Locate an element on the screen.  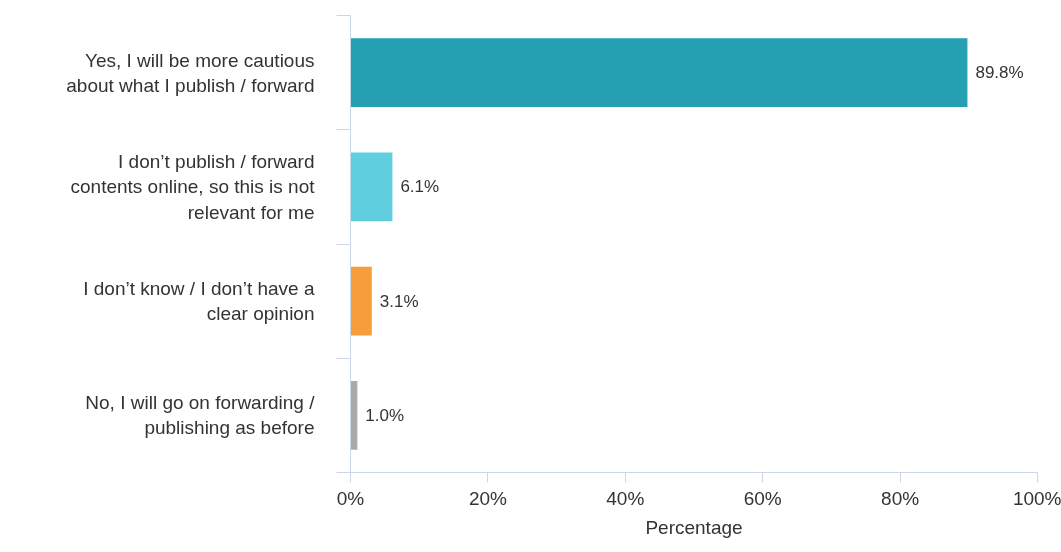
x-tick-label: 20% is located at coordinates (488, 498).